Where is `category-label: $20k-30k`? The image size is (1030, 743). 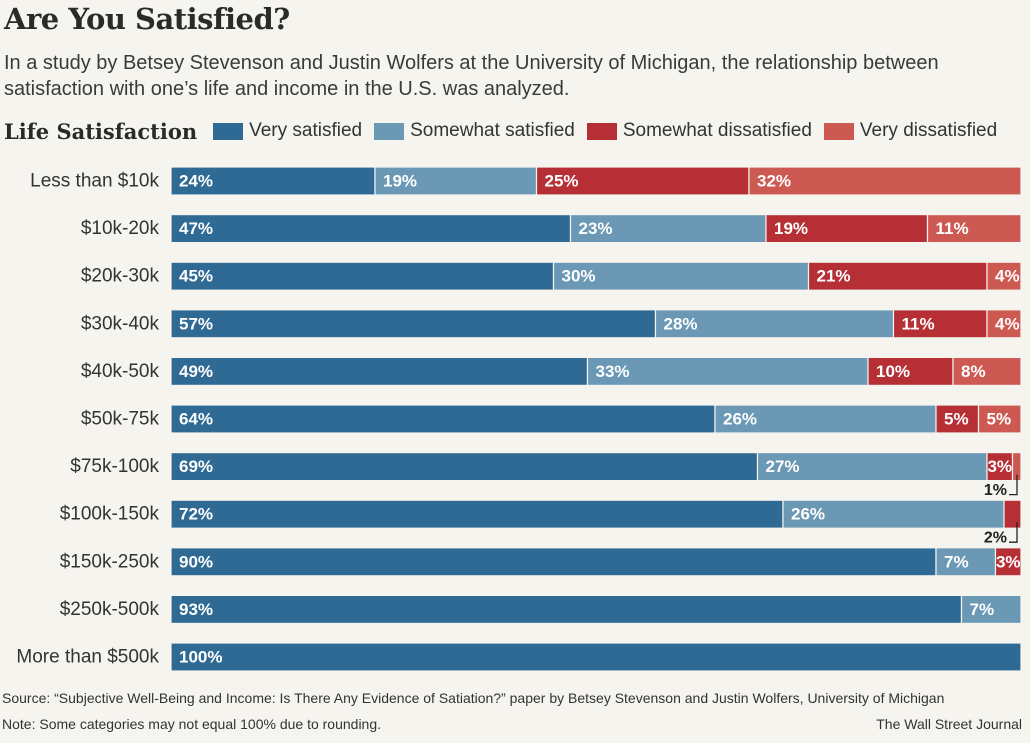
category-label: $20k-30k is located at coordinates (120, 276).